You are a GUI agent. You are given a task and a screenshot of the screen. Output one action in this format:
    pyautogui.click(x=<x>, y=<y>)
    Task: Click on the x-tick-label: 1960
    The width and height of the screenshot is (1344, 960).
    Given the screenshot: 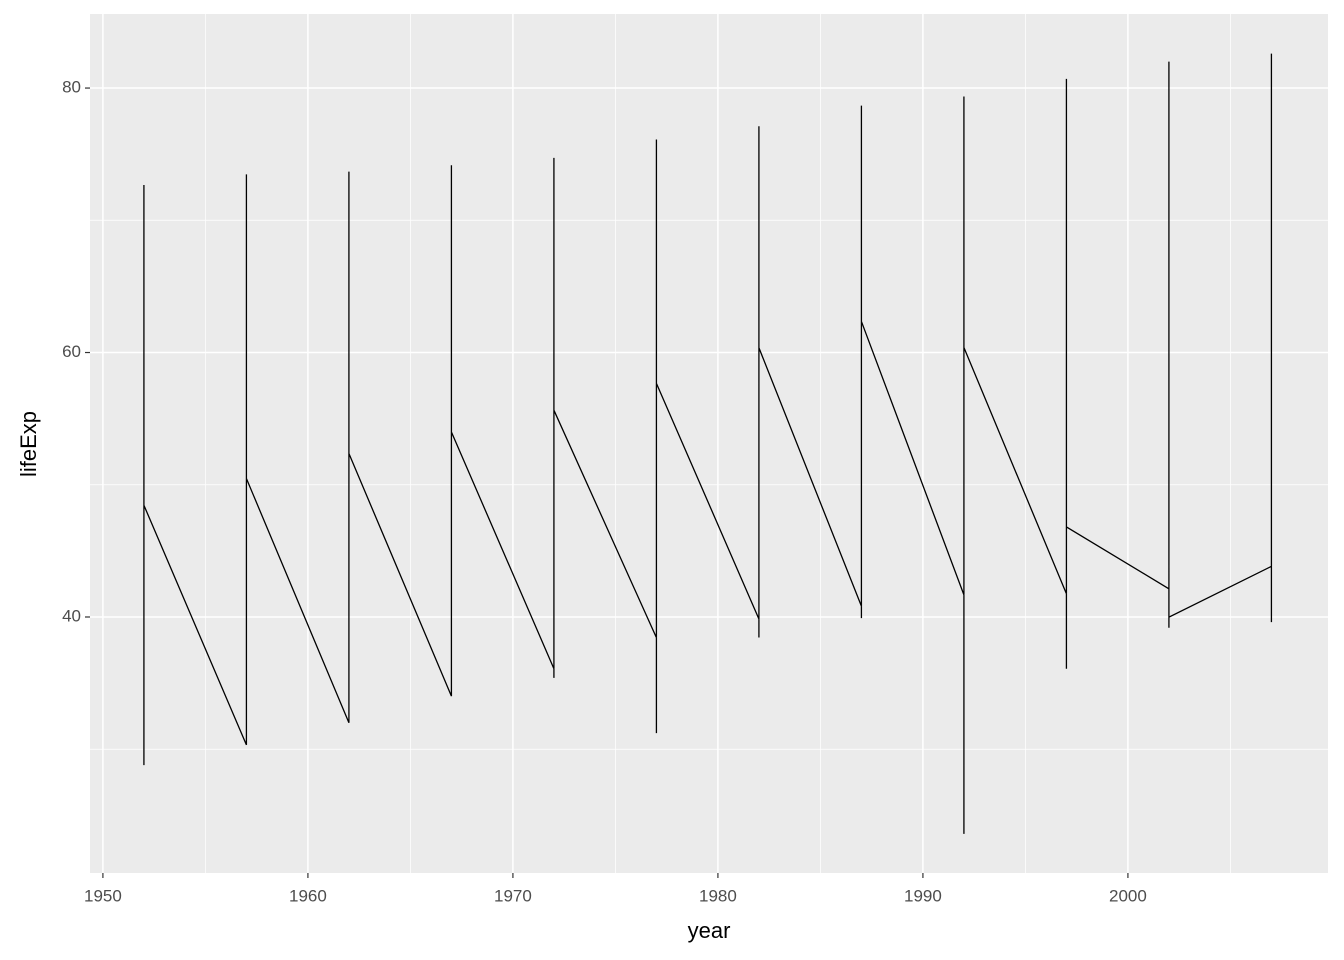 What is the action you would take?
    pyautogui.click(x=308, y=895)
    